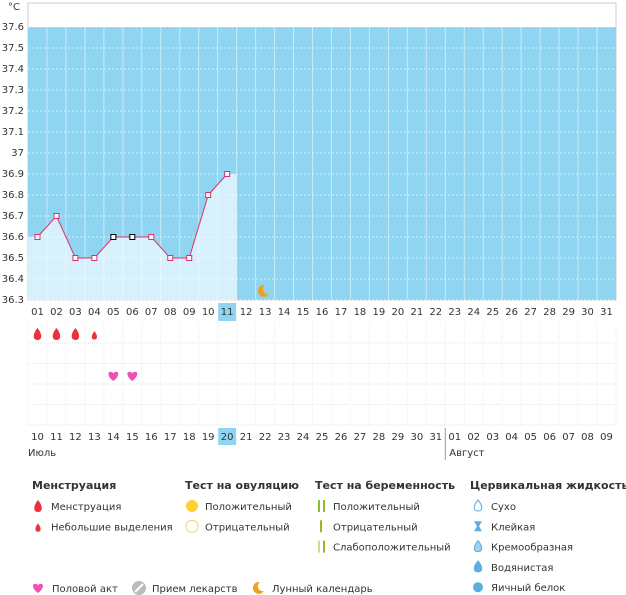 The image size is (626, 595). I want to click on day-label: 29, so click(568, 312).